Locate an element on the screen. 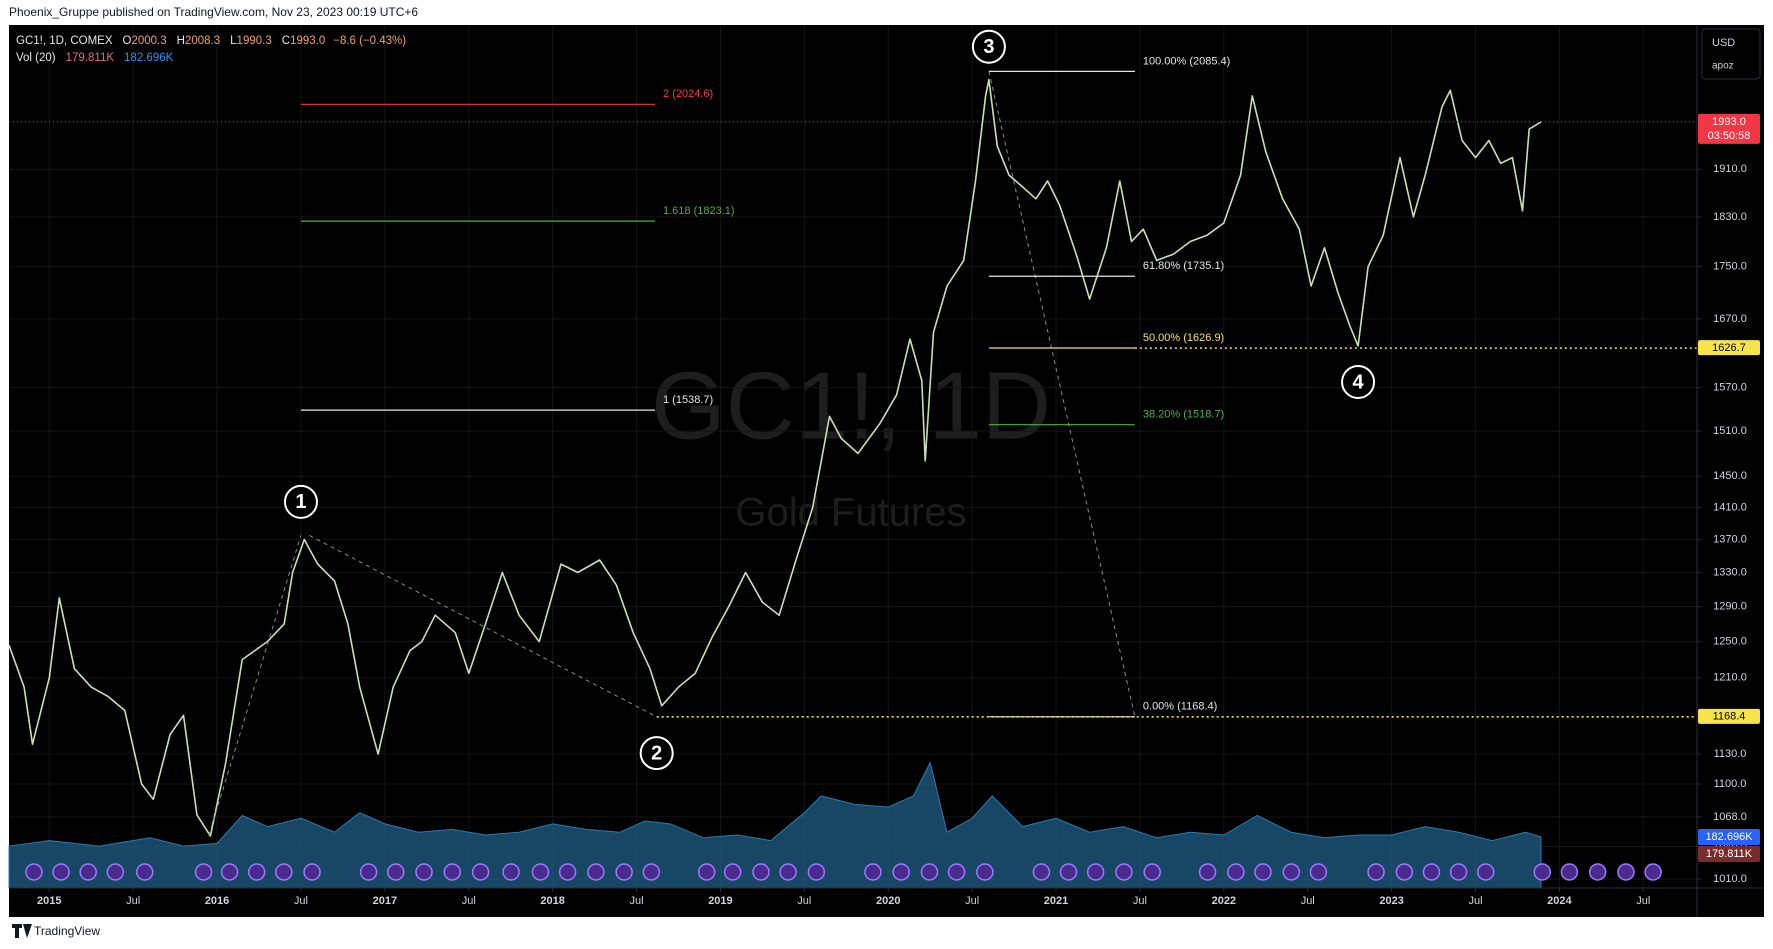  price-badge is located at coordinates (1729, 716).